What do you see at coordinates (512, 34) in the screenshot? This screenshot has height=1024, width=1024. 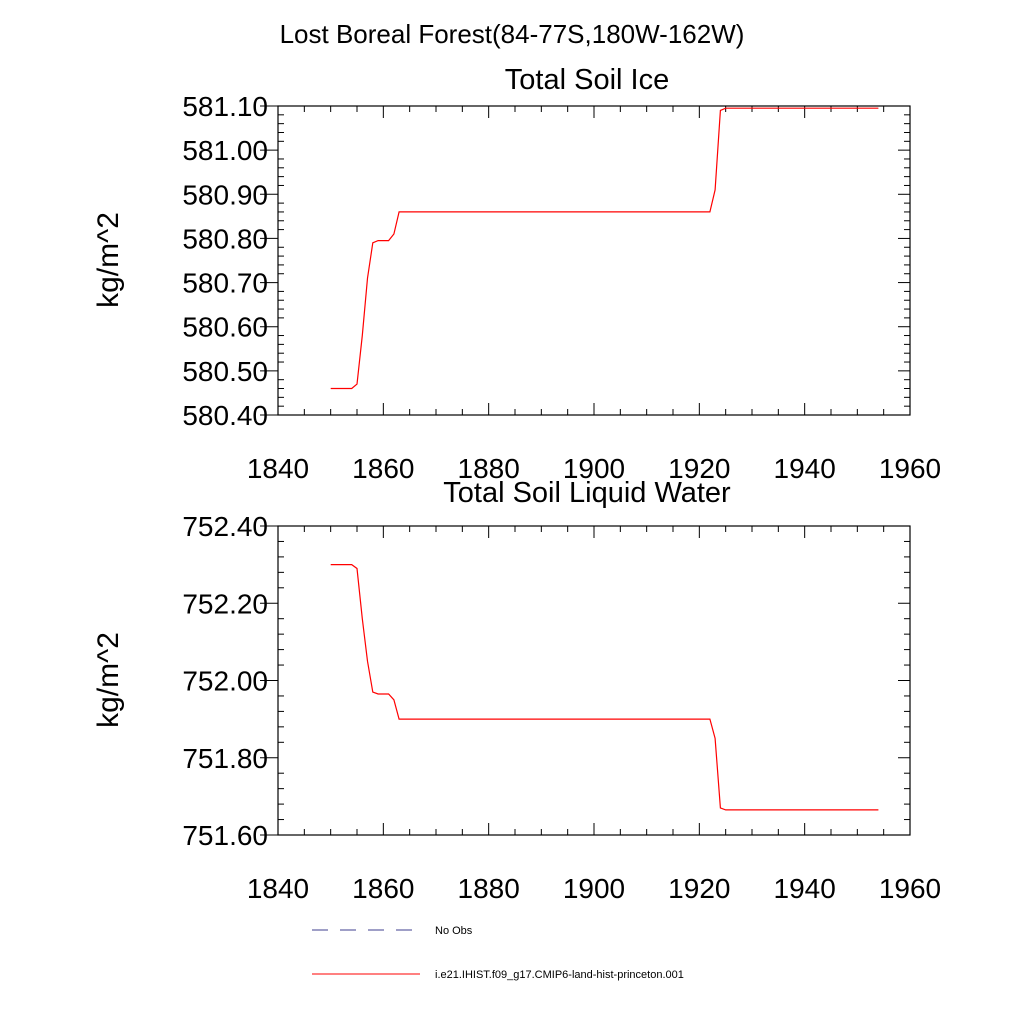 I see `figure-title: Lost Boreal Forest(84-77S,180W-162W)` at bounding box center [512, 34].